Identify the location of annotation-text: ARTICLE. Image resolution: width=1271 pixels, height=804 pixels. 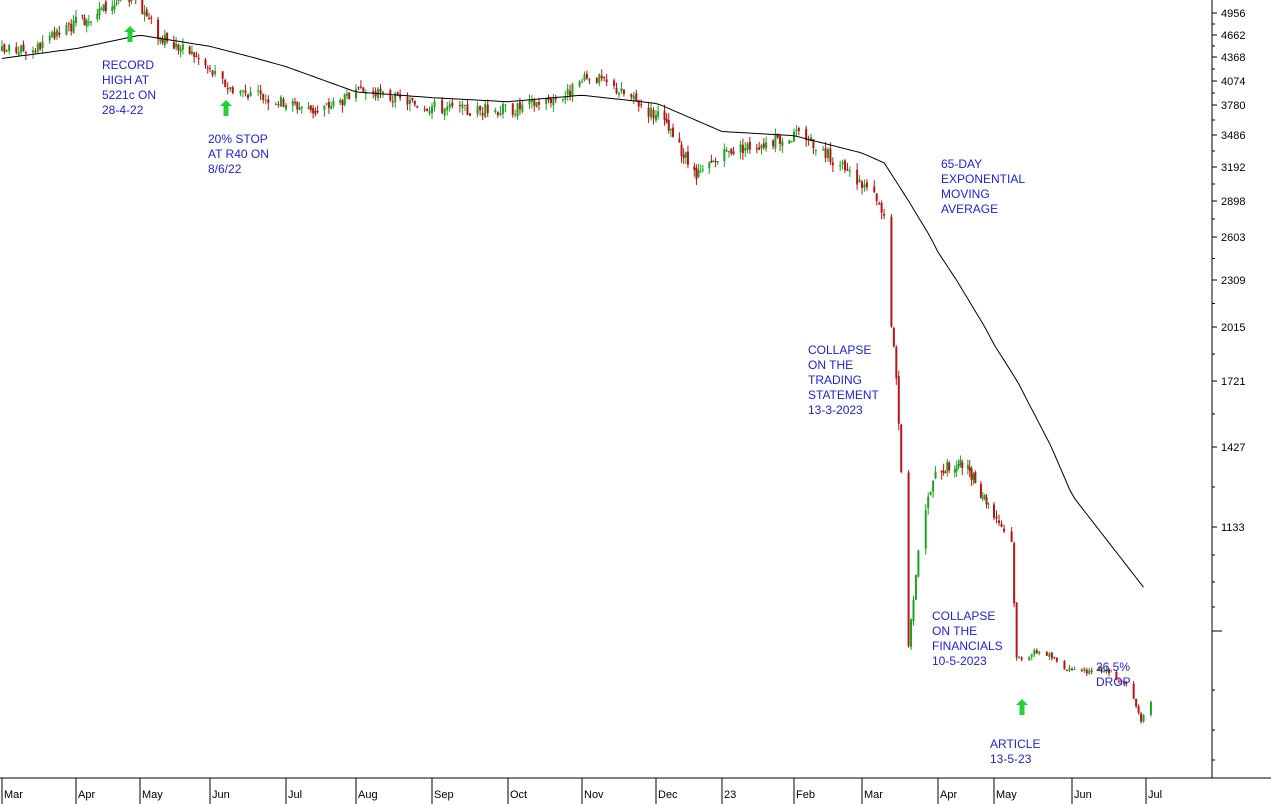
(1015, 744).